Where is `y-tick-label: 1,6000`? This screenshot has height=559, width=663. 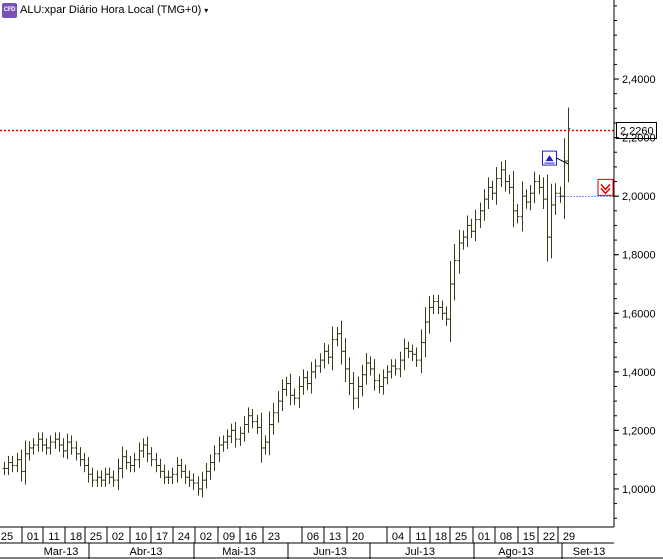
y-tick-label: 1,6000 is located at coordinates (639, 314).